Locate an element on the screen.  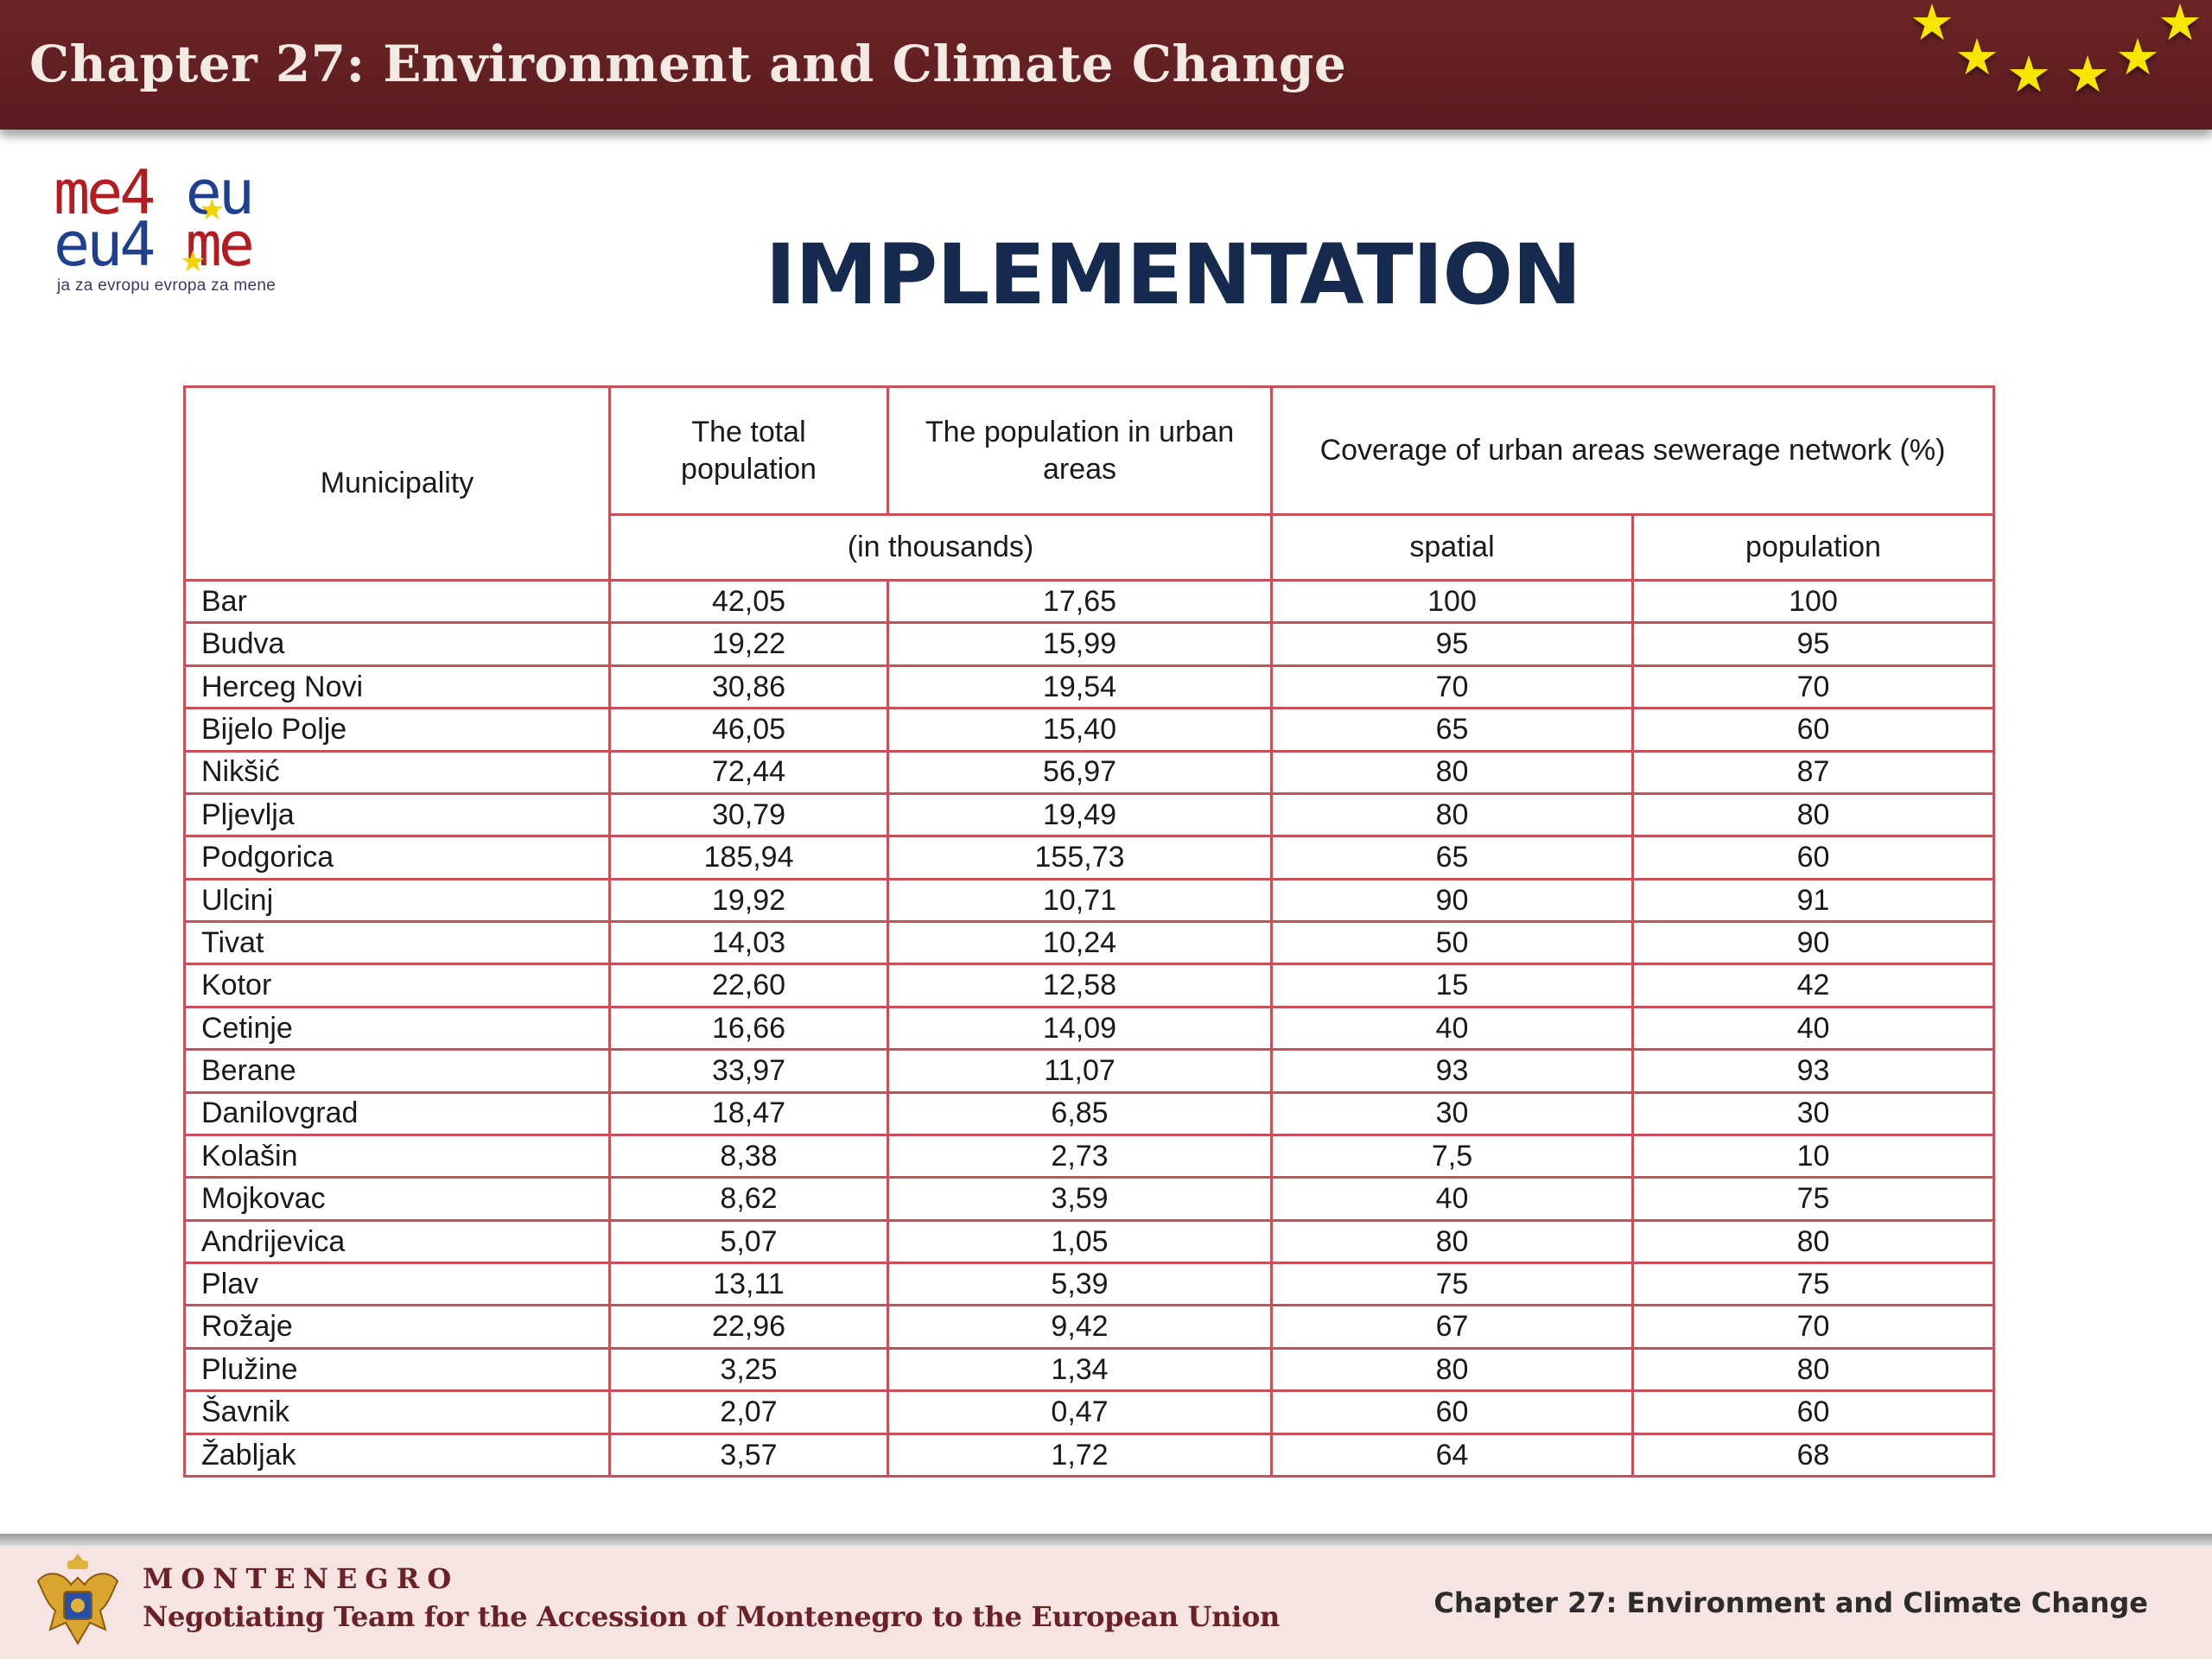
logo-star-icon: ★ is located at coordinates (212, 210).